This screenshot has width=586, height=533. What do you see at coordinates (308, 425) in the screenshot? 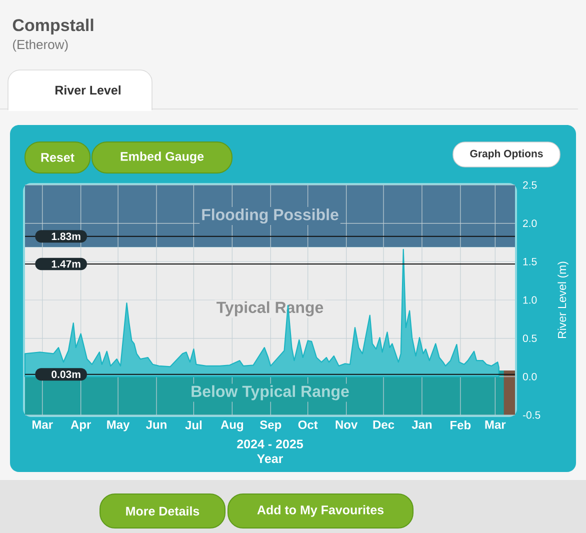
I see `x-tick-label: Oct` at bounding box center [308, 425].